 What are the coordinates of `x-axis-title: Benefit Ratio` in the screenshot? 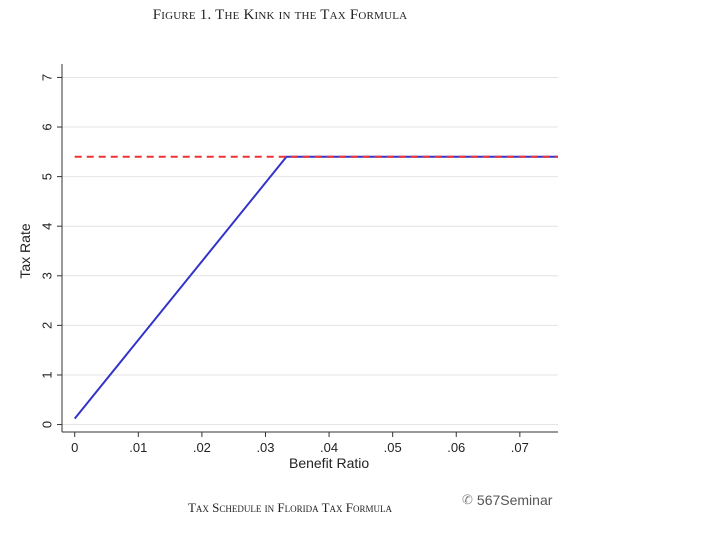 It's located at (329, 463).